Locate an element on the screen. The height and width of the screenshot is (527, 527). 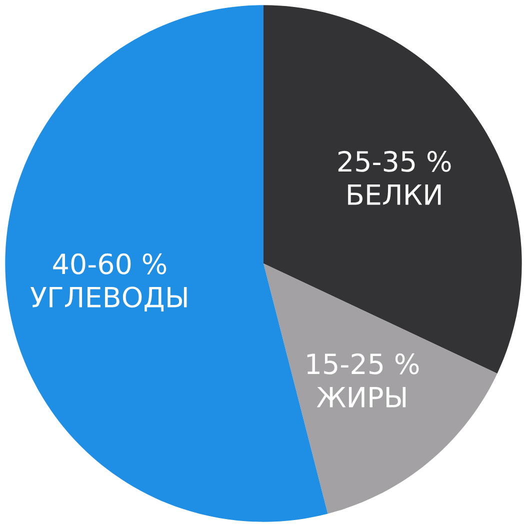
slice-label: 40-60 % УГЛЕВОДЫ is located at coordinates (108, 282).